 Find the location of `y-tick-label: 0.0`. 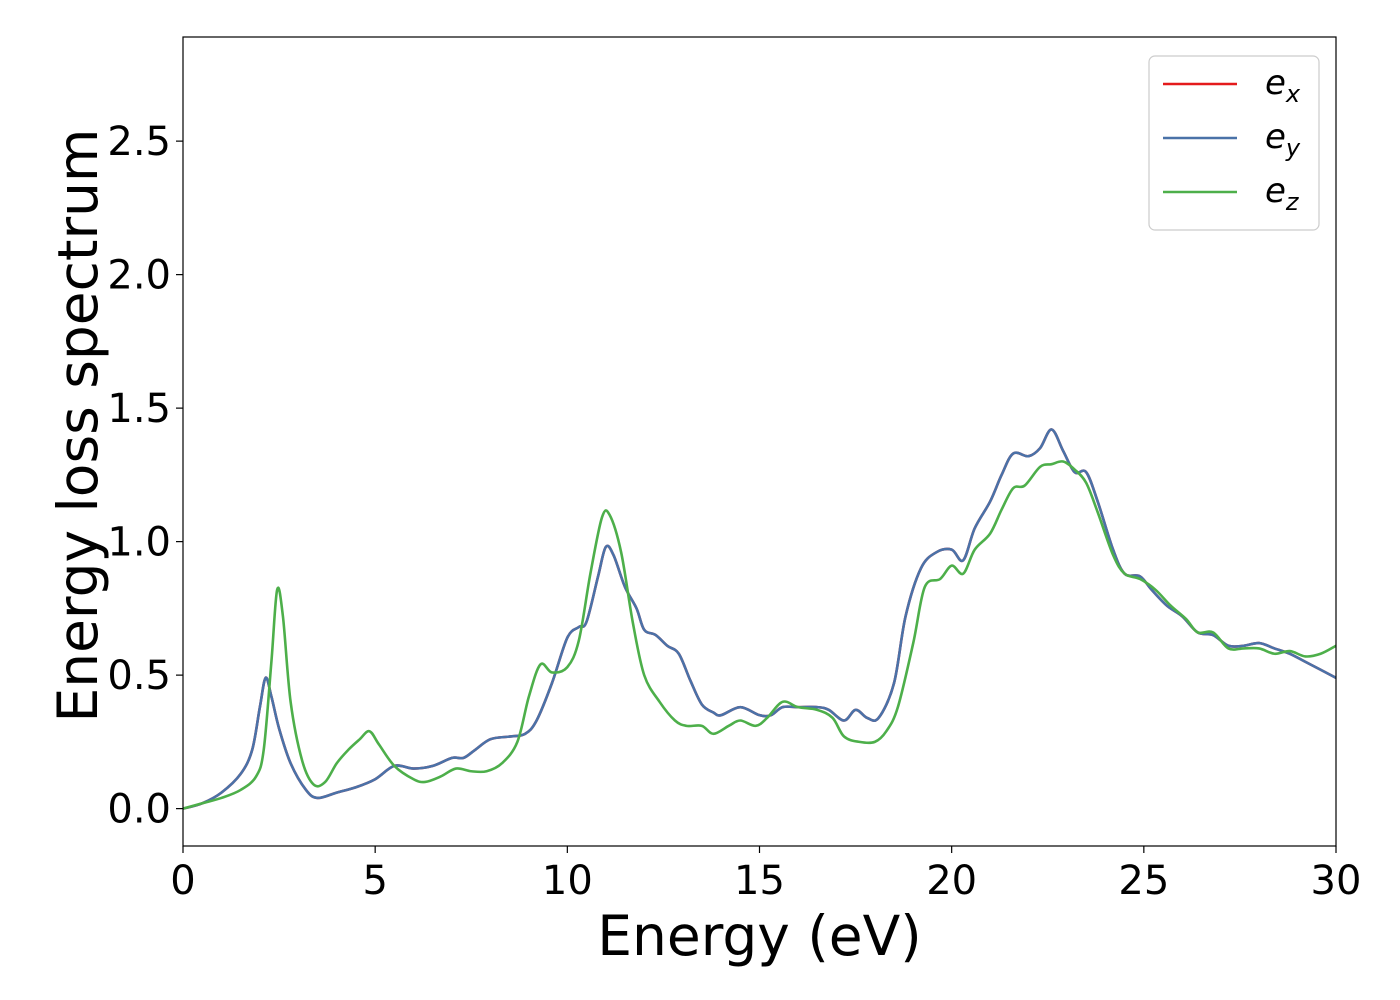

y-tick-label: 0.0 is located at coordinates (139, 810).